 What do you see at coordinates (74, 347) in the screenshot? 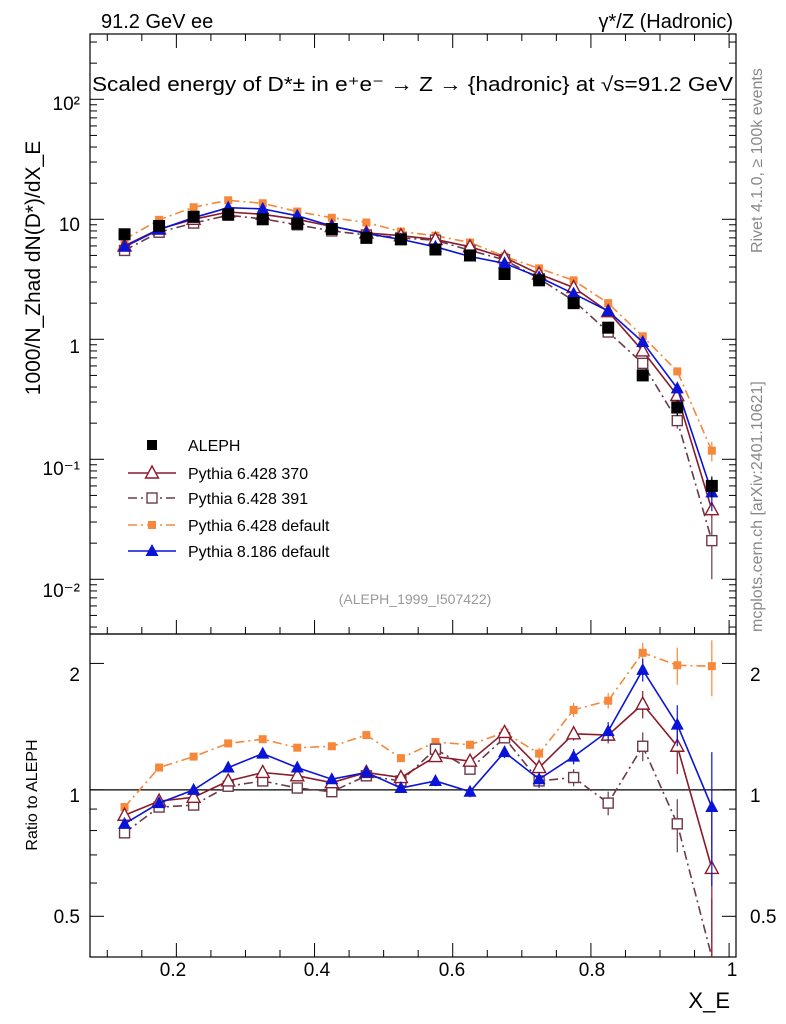
I see `main-y-tick-label: 1` at bounding box center [74, 347].